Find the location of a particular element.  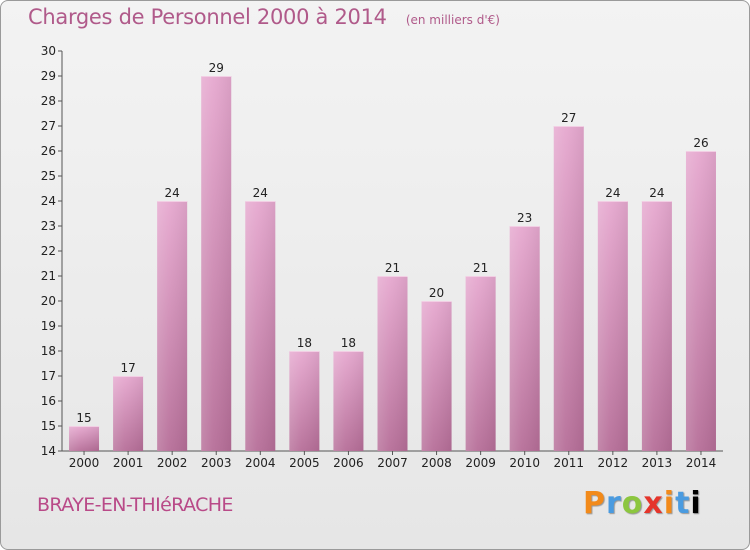

proxiti-logo: Proxiti is located at coordinates (642, 503).